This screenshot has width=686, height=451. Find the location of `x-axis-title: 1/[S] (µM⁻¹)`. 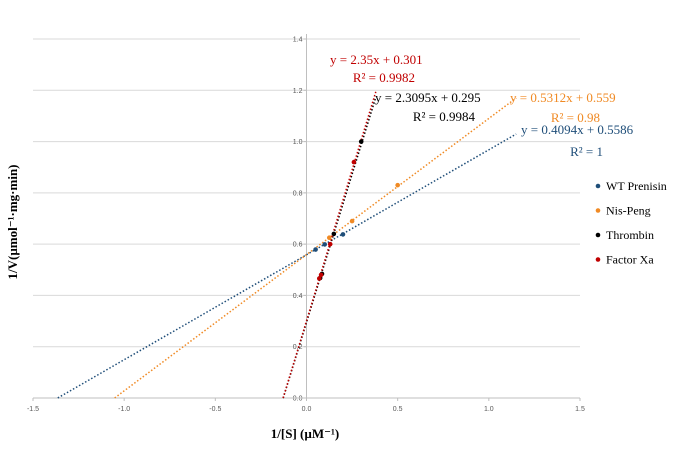

x-axis-title: 1/[S] (µM⁻¹) is located at coordinates (305, 433).